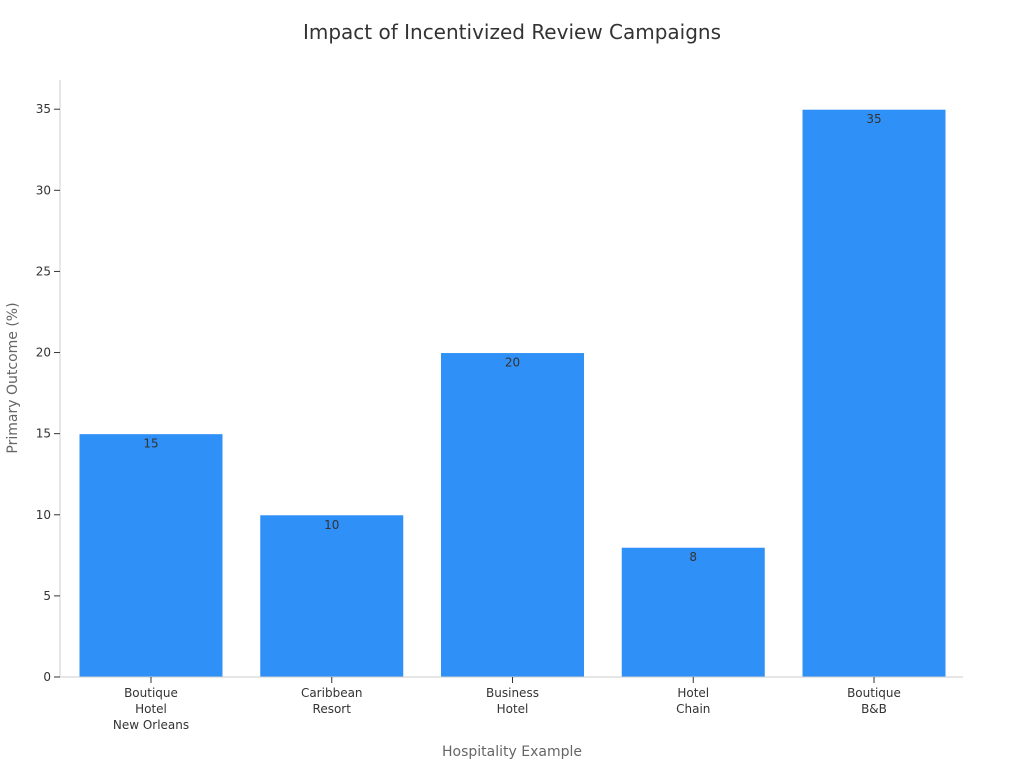  Describe the element at coordinates (873, 119) in the screenshot. I see `bar-value-label: 35` at that location.